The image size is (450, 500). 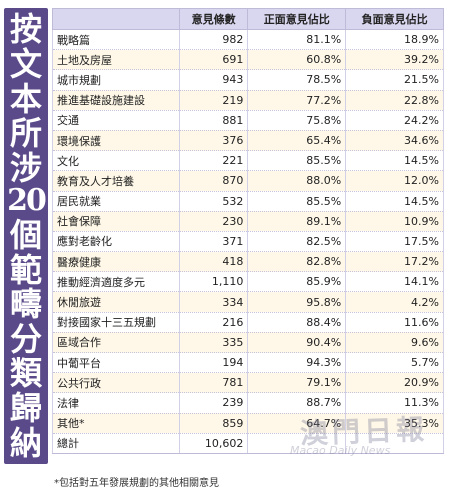 I want to click on row-category: 戰略篇, so click(x=116, y=40).